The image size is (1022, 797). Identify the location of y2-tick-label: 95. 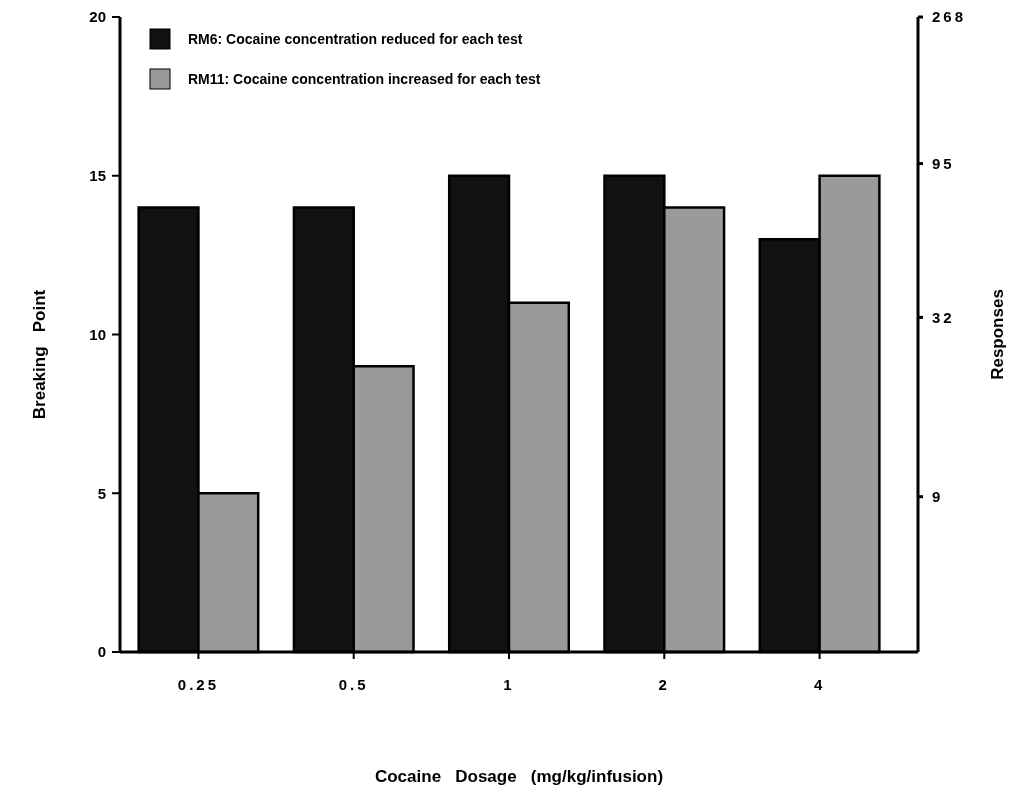
(943, 163).